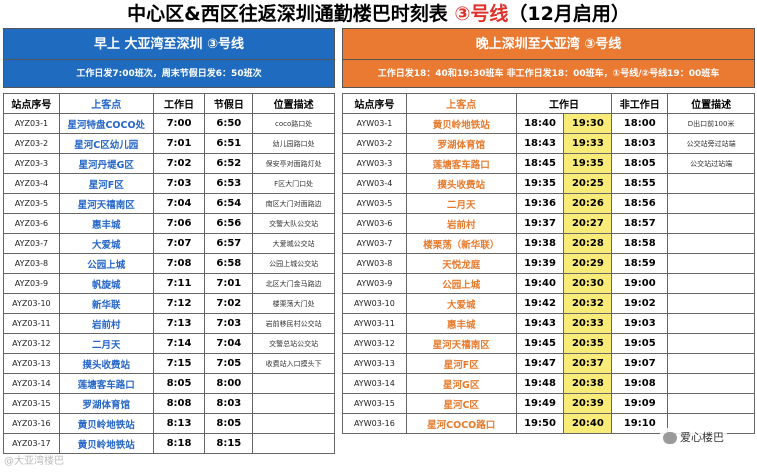  Describe the element at coordinates (481, 14) in the screenshot. I see `line-number: ③号线` at that location.